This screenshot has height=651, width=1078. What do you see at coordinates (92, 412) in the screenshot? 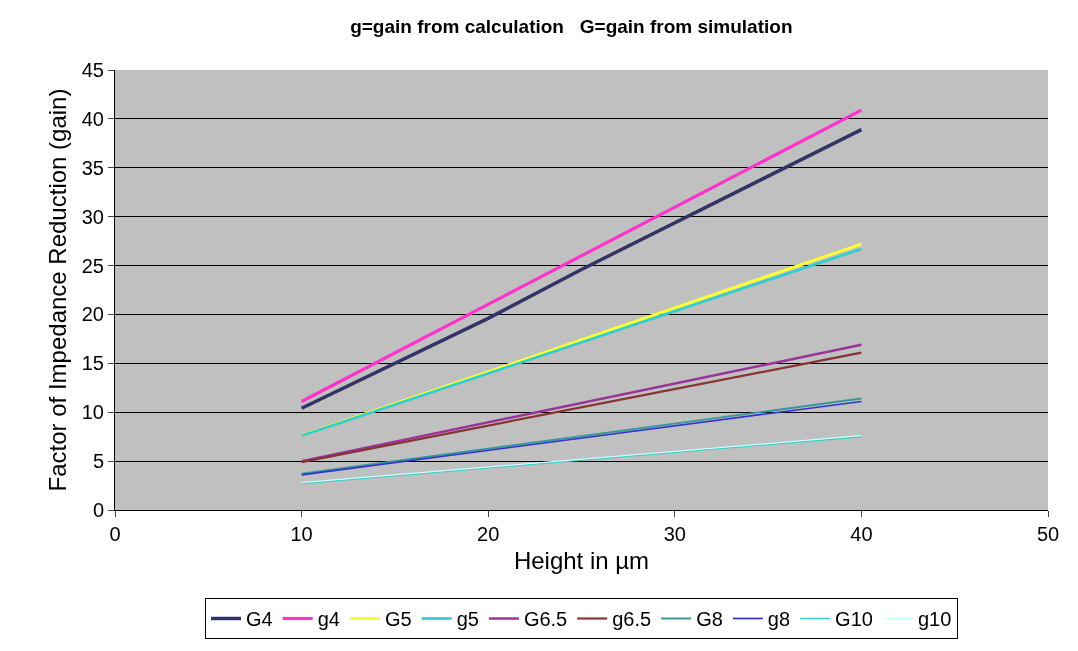
I see `y-tick-label: 10` at bounding box center [92, 412].